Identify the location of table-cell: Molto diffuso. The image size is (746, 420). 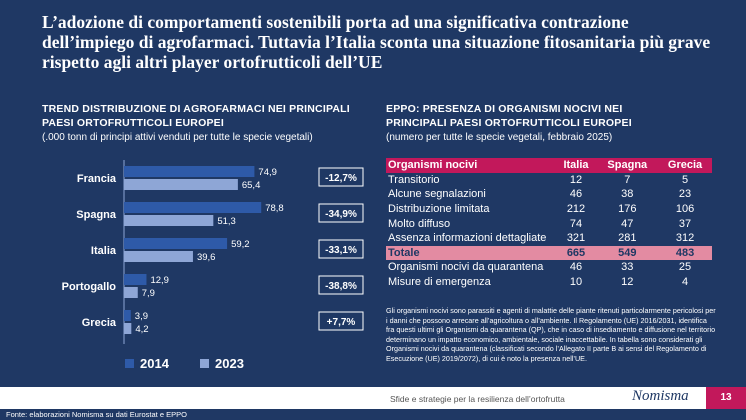
(419, 223).